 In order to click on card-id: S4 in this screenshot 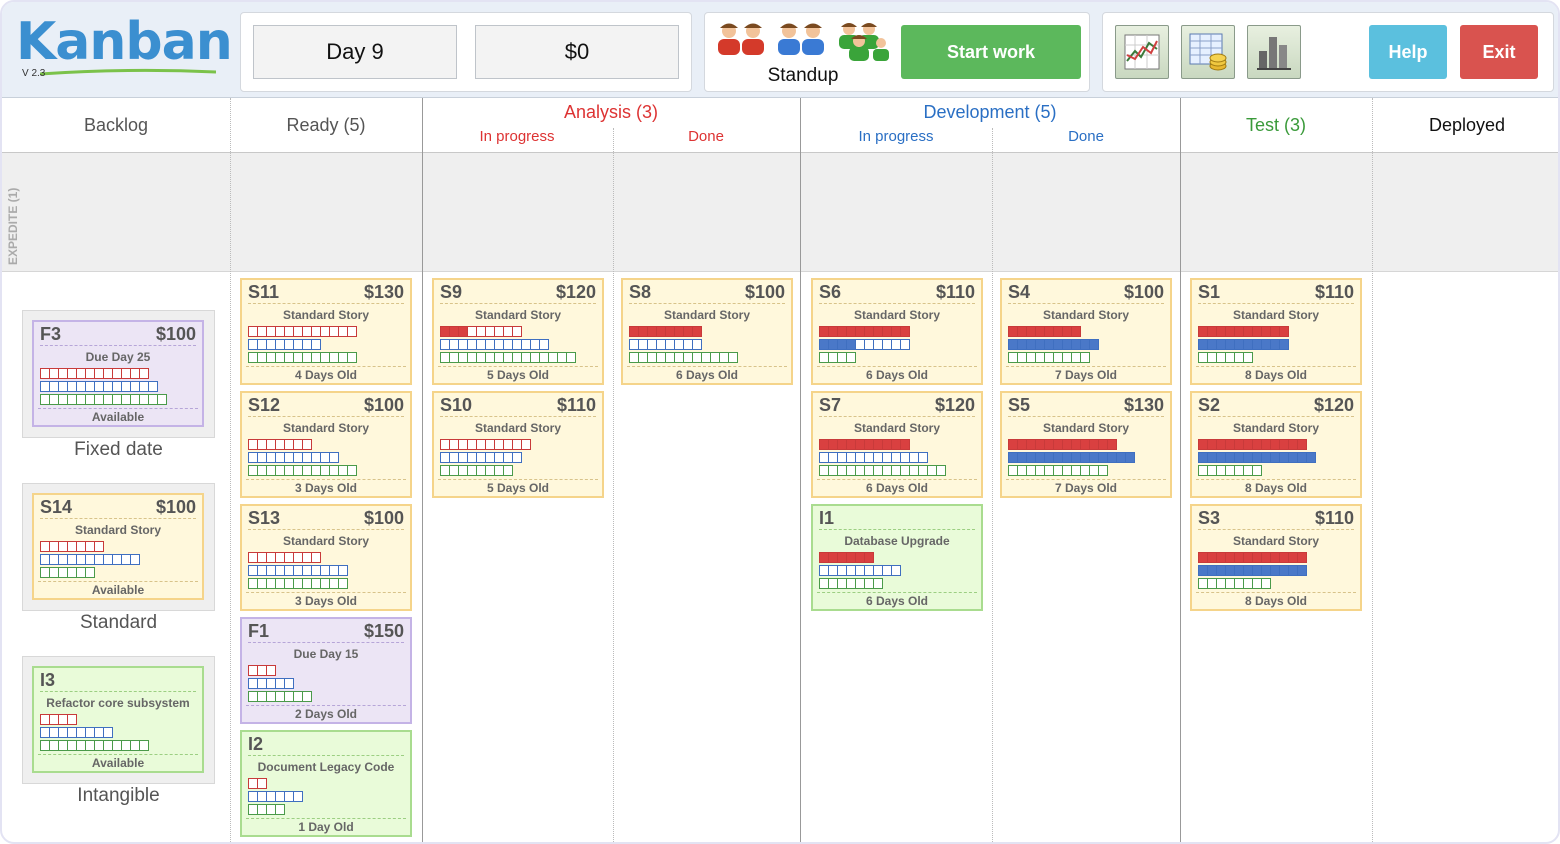, I will do `click(1019, 292)`.